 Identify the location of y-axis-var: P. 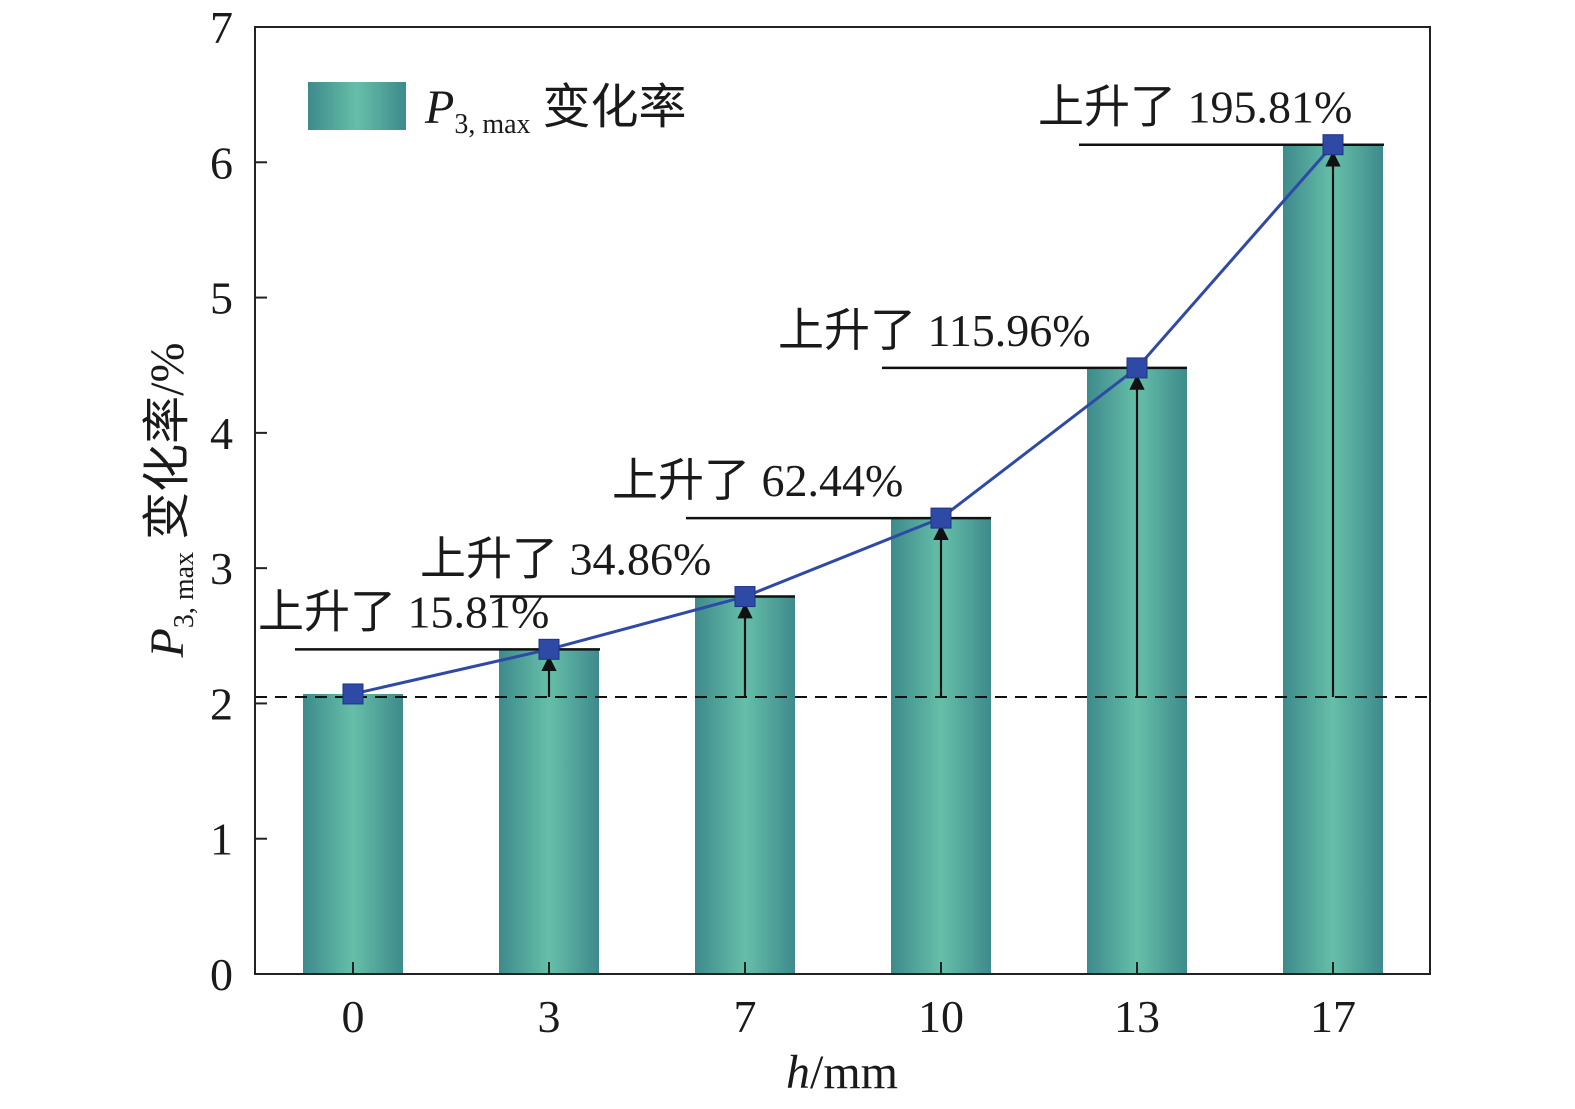
(167, 643).